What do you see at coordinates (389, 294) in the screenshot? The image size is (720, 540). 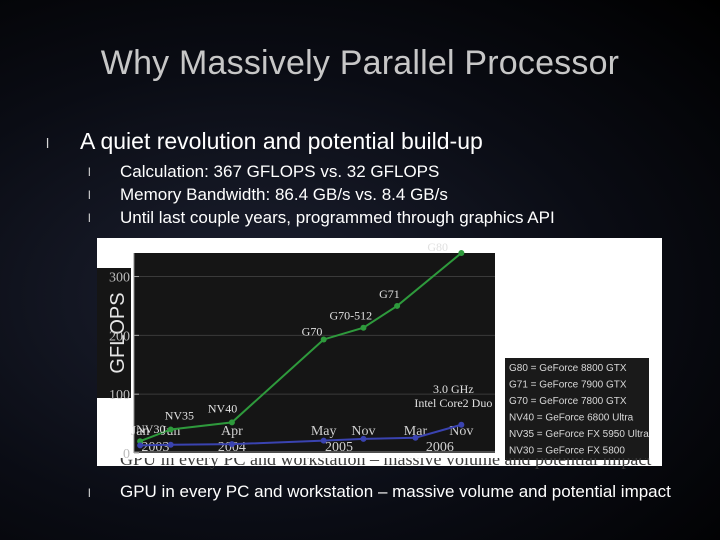 I see `gpu-point-label: G71` at bounding box center [389, 294].